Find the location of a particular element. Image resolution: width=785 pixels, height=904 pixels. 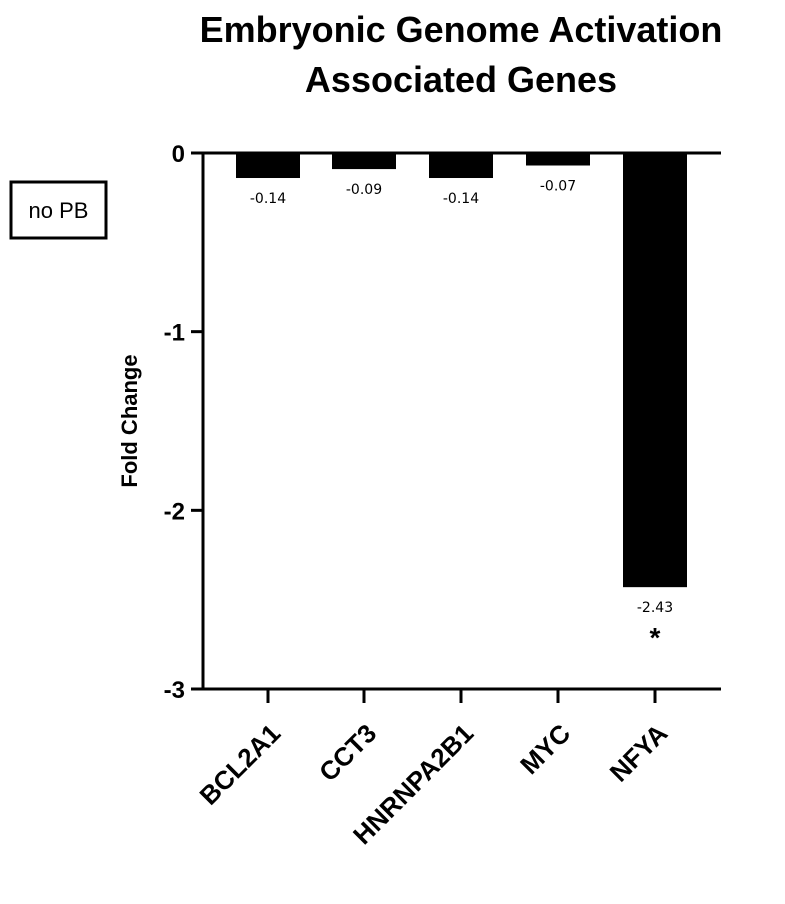

badge-box is located at coordinates (58, 210).